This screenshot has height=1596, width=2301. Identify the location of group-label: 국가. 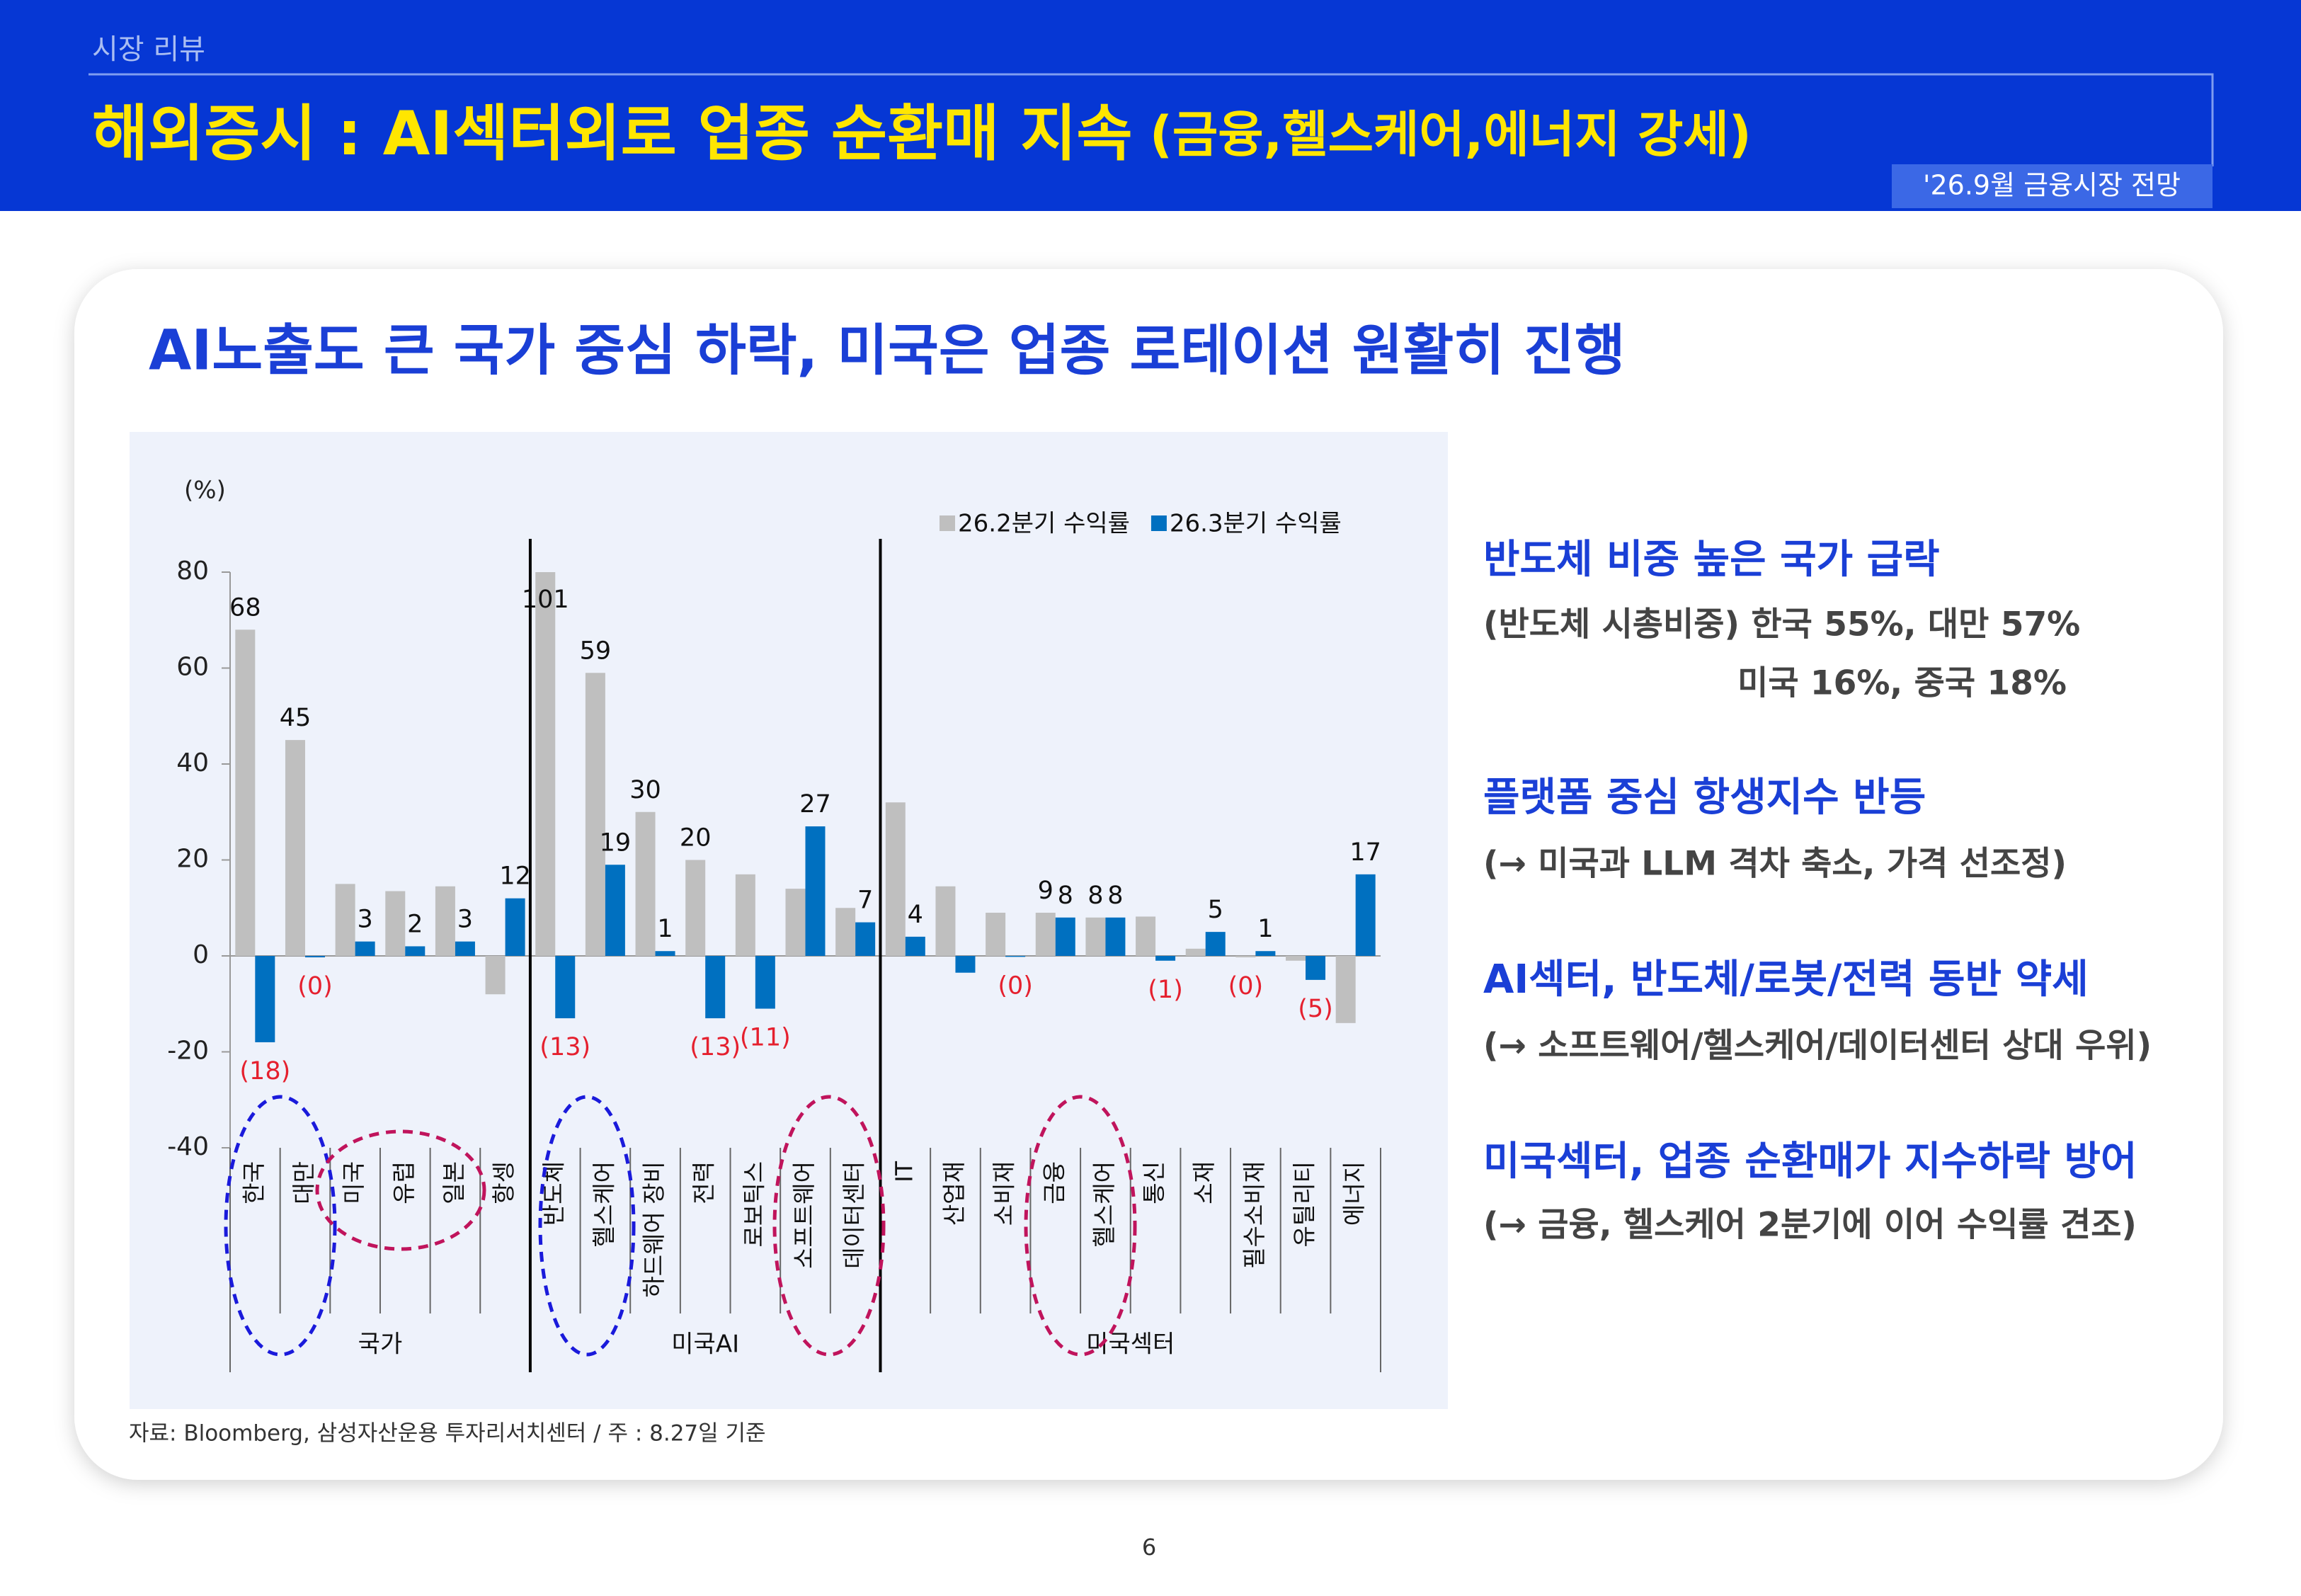
(380, 1344).